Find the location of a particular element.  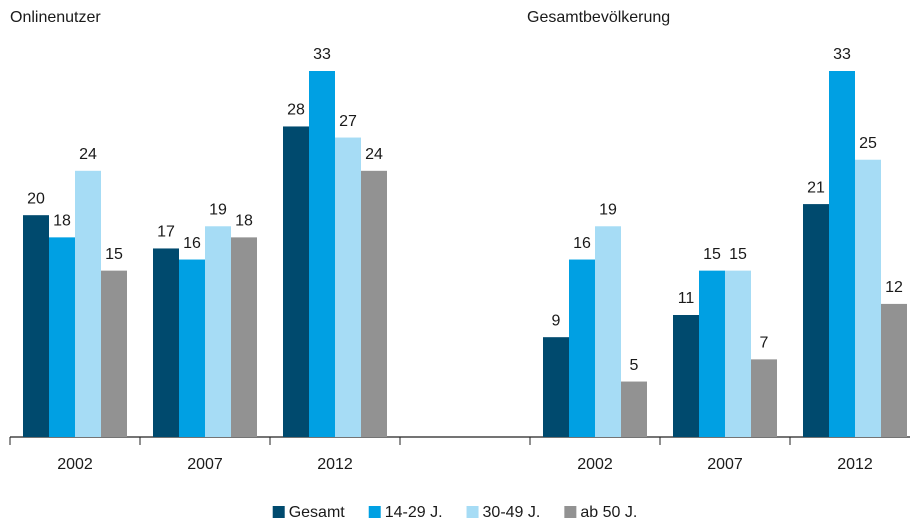

data-label: 9 is located at coordinates (556, 320).